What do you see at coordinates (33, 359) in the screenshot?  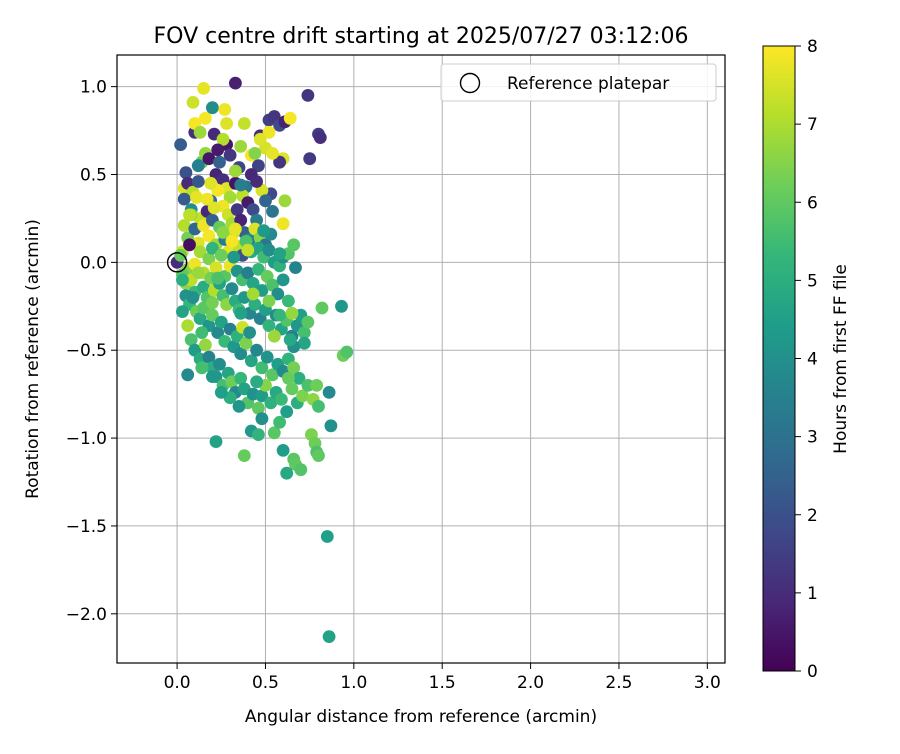 I see `y-axis-label: Rotation from reference (arcmin)` at bounding box center [33, 359].